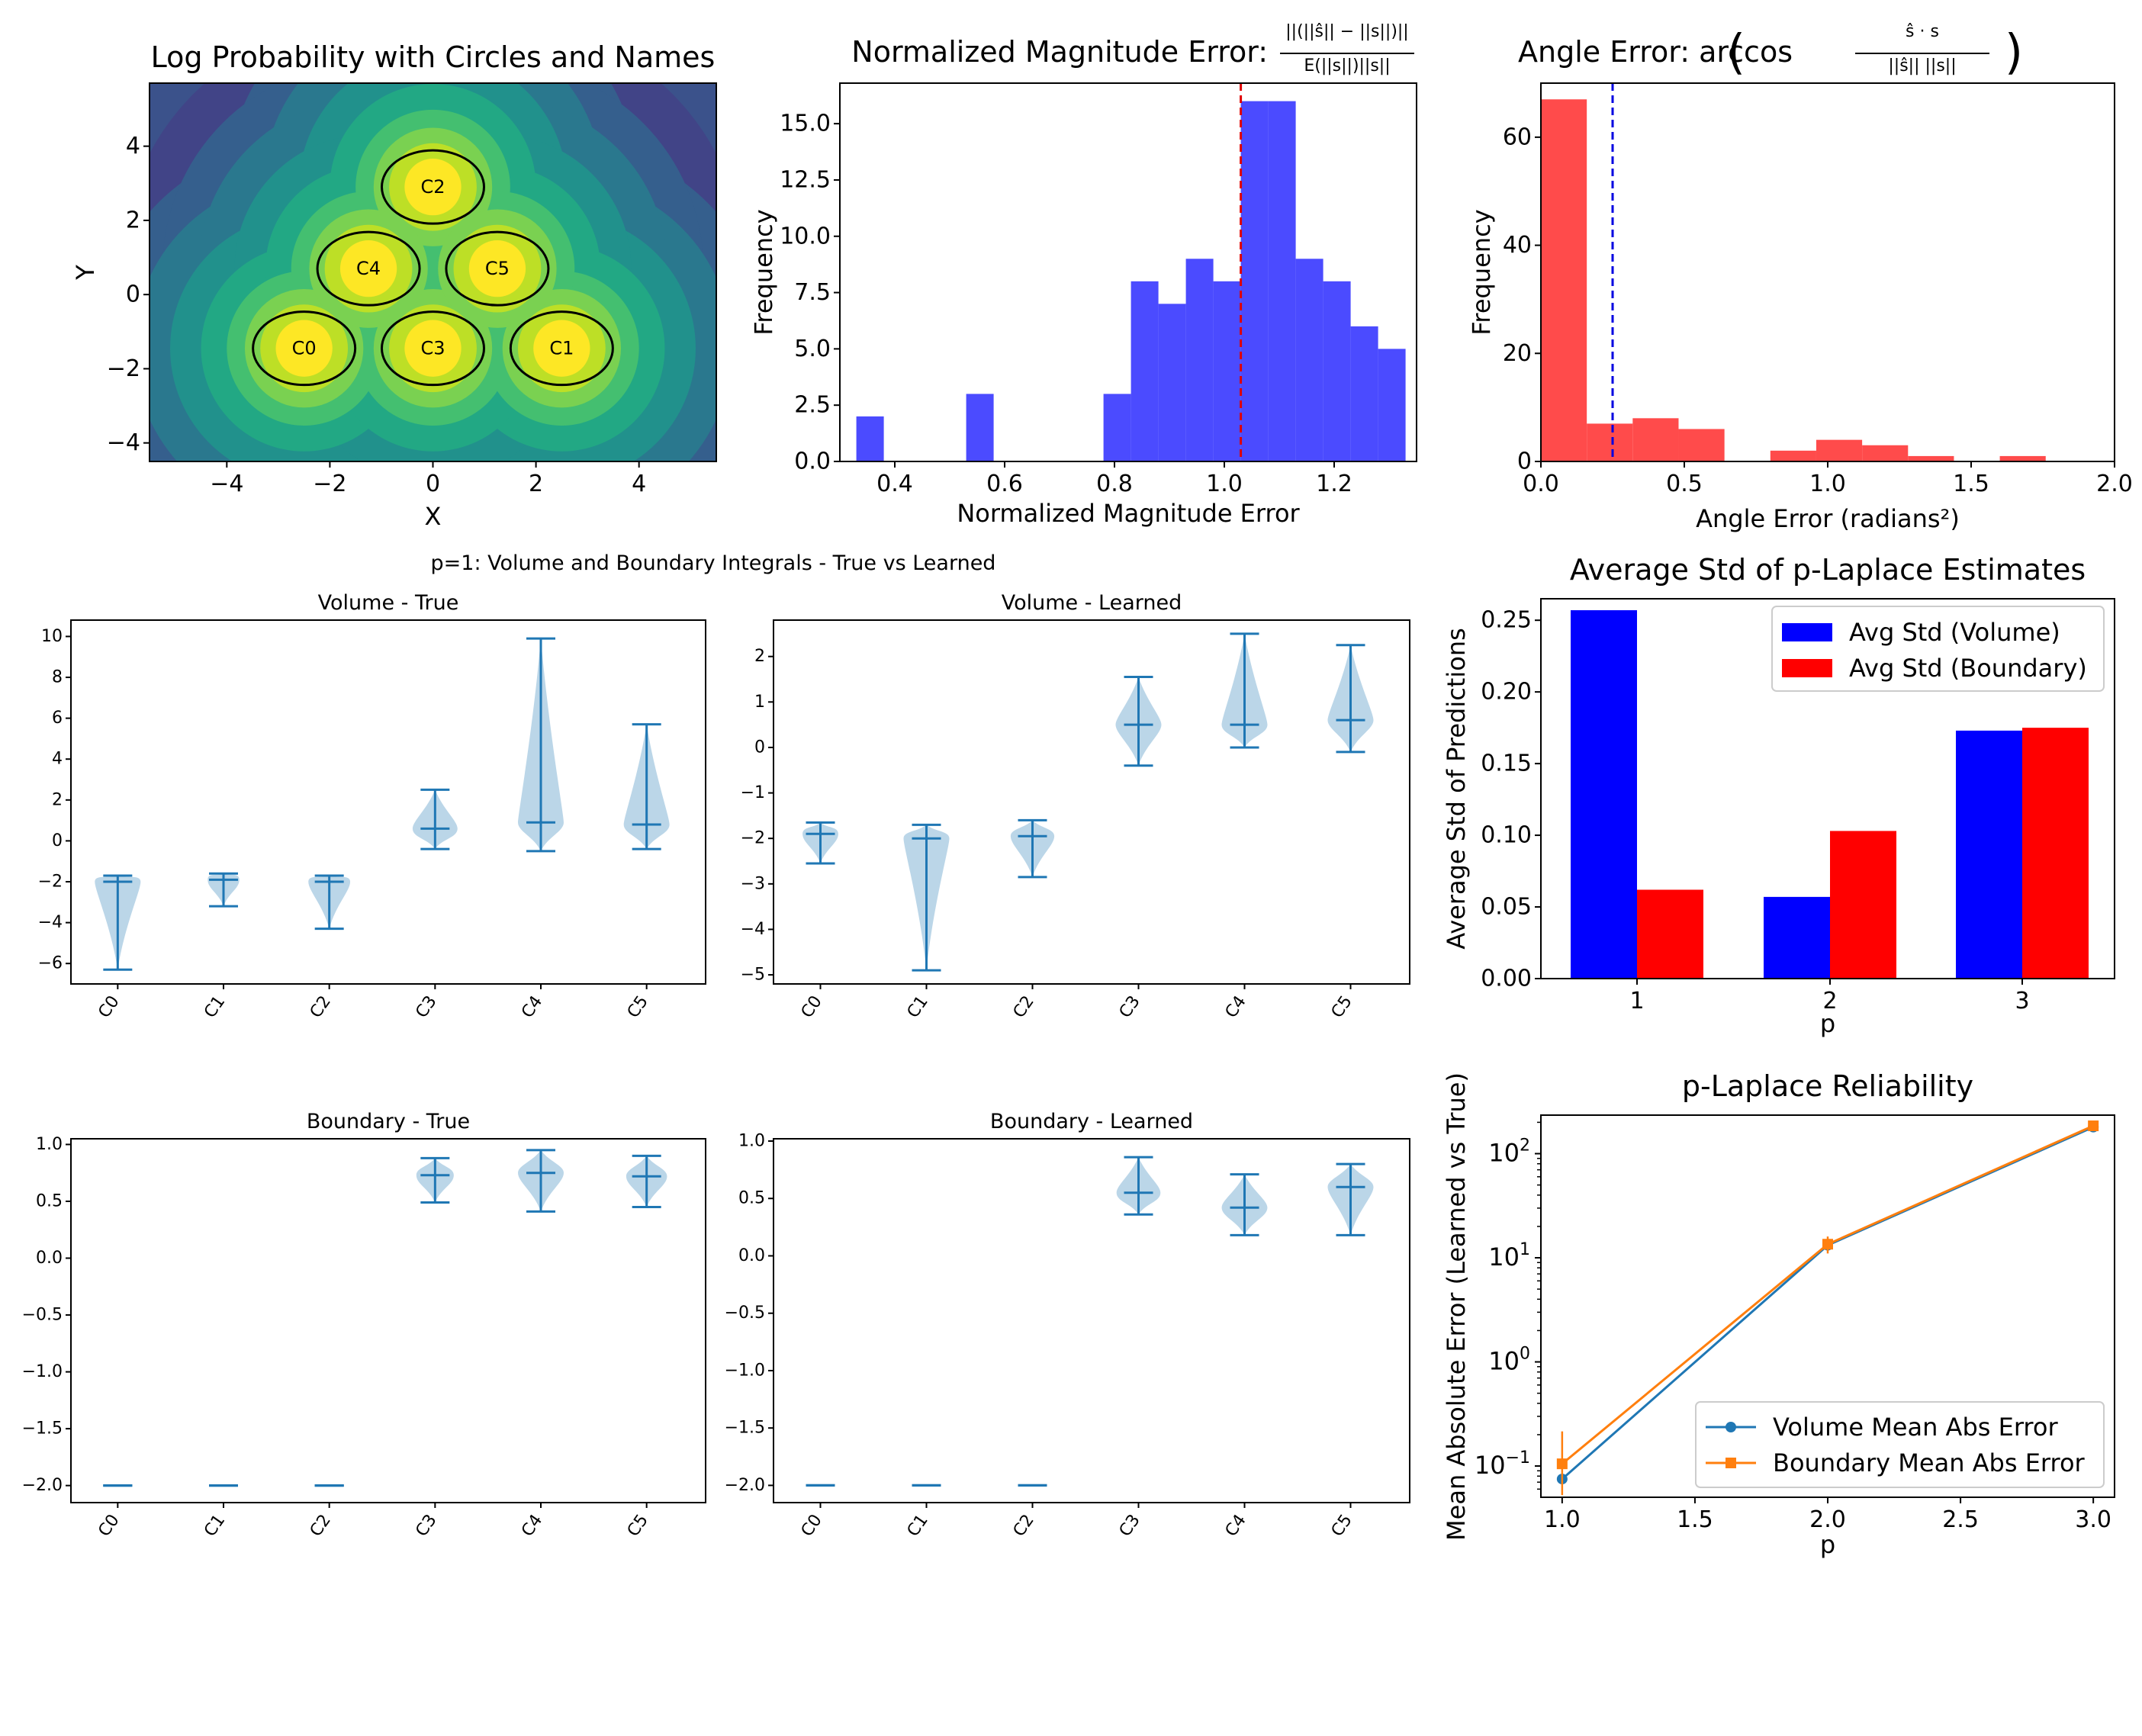 Image resolution: width=2142 pixels, height=1736 pixels. I want to click on avgstd-legend-label: Avg Std (Volume), so click(1954, 632).